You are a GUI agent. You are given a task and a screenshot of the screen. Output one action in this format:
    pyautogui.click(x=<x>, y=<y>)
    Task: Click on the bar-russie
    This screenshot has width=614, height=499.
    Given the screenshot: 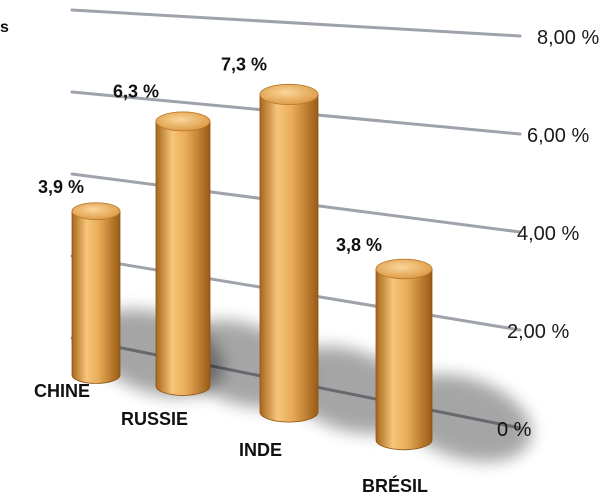 What is the action you would take?
    pyautogui.click(x=183, y=253)
    